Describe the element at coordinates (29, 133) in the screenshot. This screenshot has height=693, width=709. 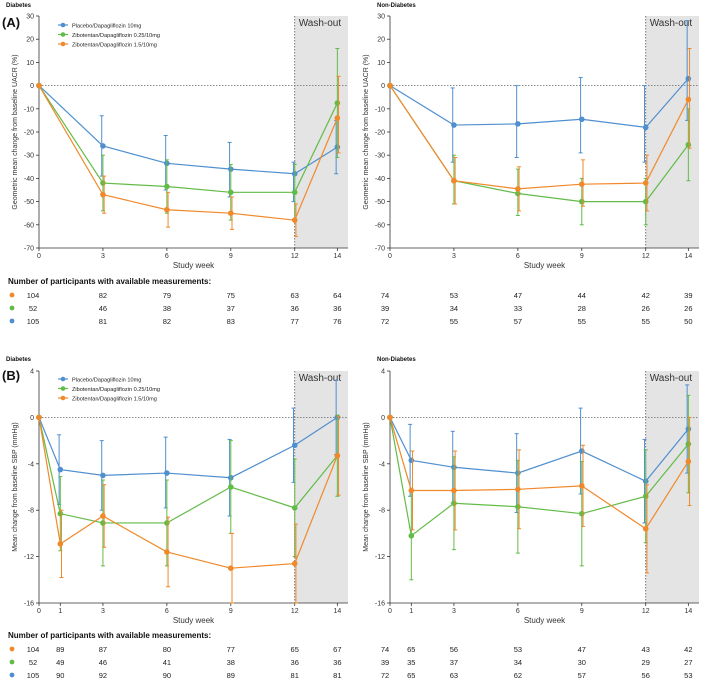
I see `y-tick-label: -20` at that location.